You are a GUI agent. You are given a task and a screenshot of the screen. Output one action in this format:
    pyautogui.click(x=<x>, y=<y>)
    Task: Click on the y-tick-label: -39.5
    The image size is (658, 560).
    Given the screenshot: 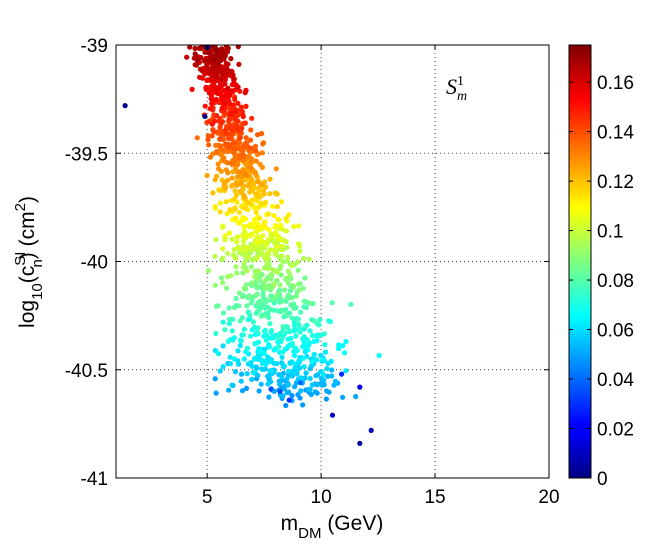 What is the action you would take?
    pyautogui.click(x=86, y=154)
    